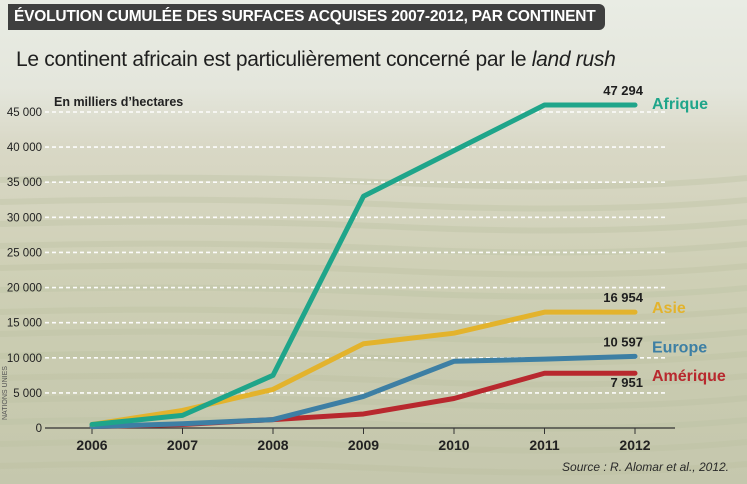  Describe the element at coordinates (24, 253) in the screenshot. I see `y-tick-label: 25 000` at that location.